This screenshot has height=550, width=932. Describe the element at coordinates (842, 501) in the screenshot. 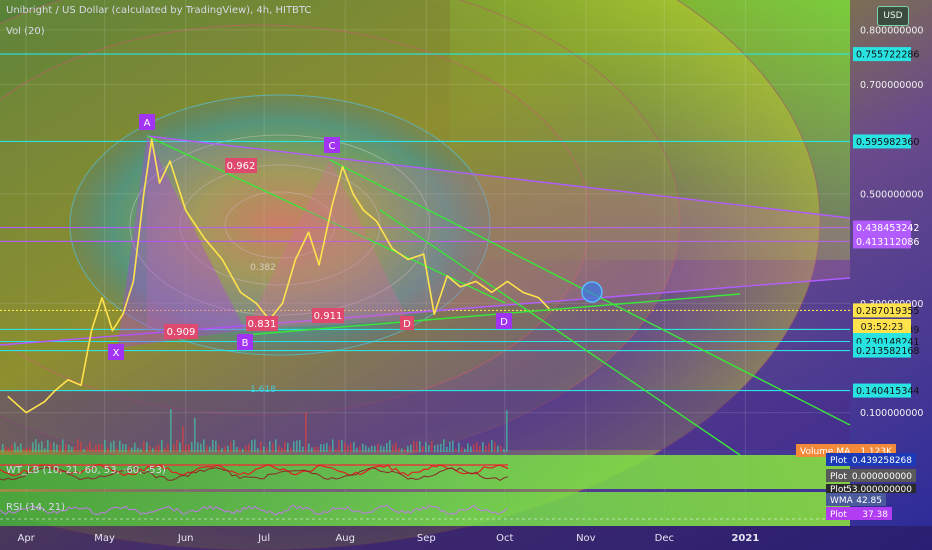

I see `wma-label: WMA` at that location.